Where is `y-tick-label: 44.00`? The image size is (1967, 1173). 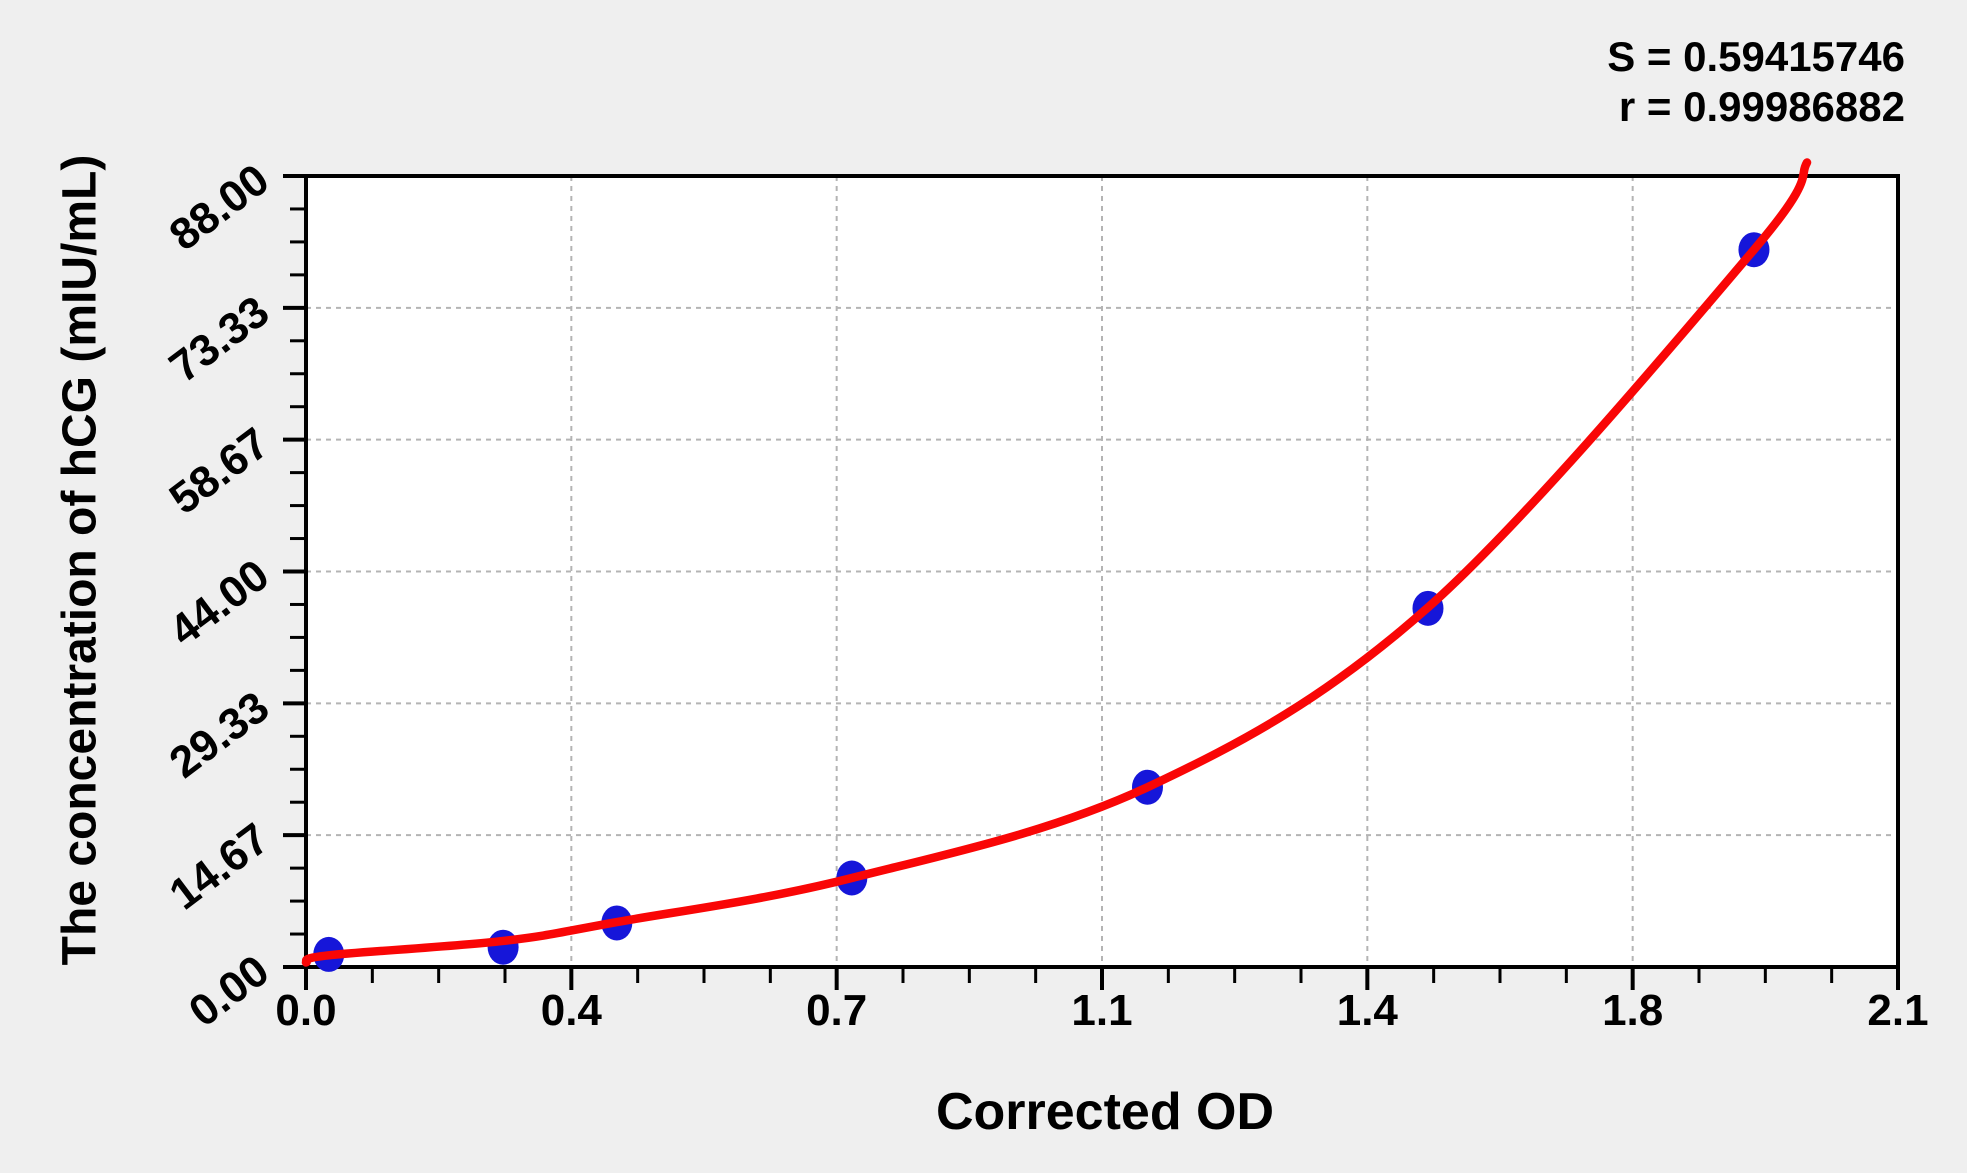
y-tick-label: 44.00 is located at coordinates (219, 602).